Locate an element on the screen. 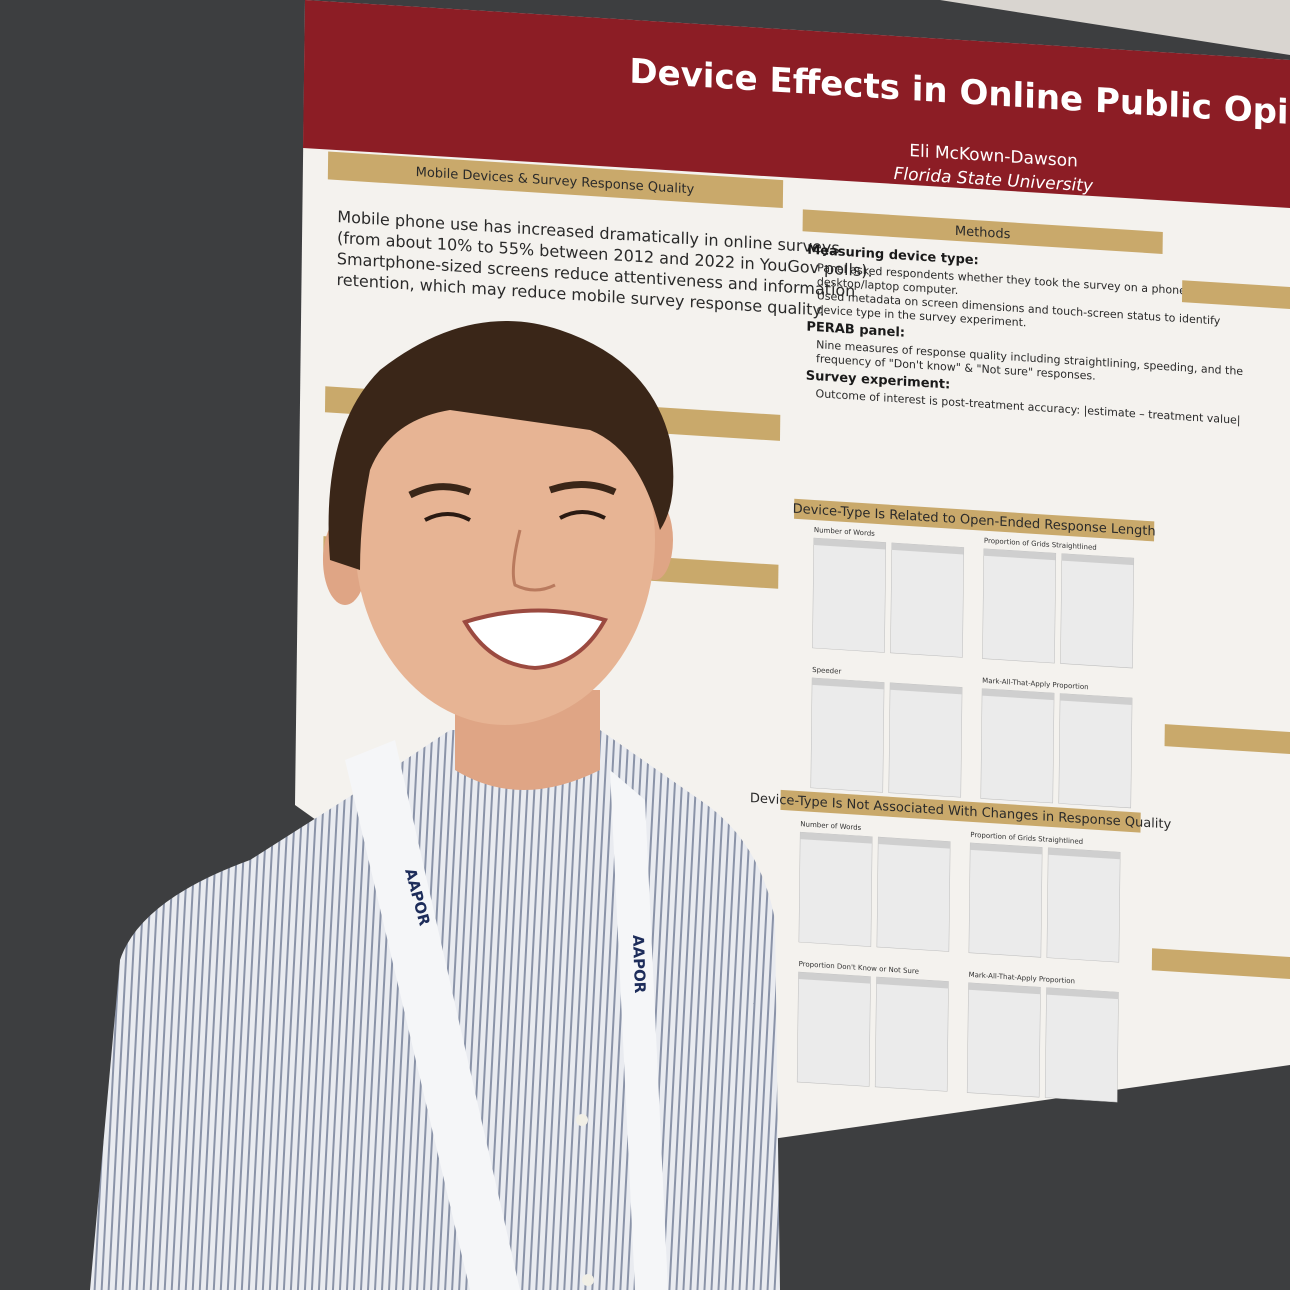 The image size is (1290, 1290). section-heading: Methods is located at coordinates (983, 233).